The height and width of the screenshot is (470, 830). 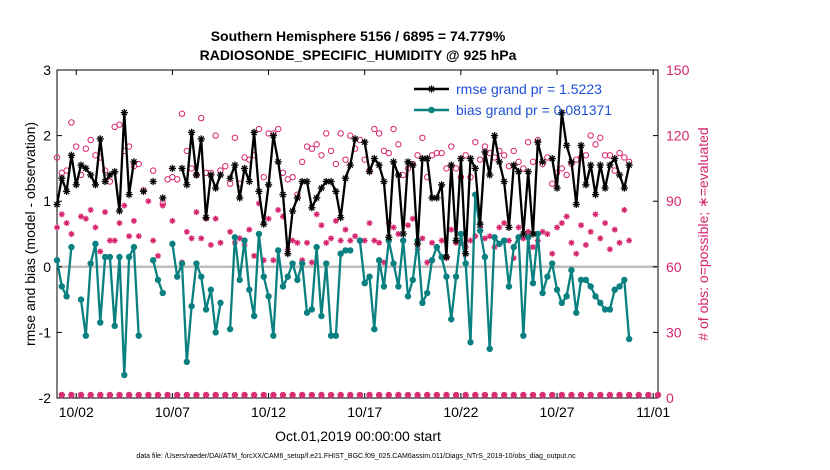 What do you see at coordinates (529, 89) in the screenshot?
I see `legend-rmse-label: rmse grand pr = 1.5223` at bounding box center [529, 89].